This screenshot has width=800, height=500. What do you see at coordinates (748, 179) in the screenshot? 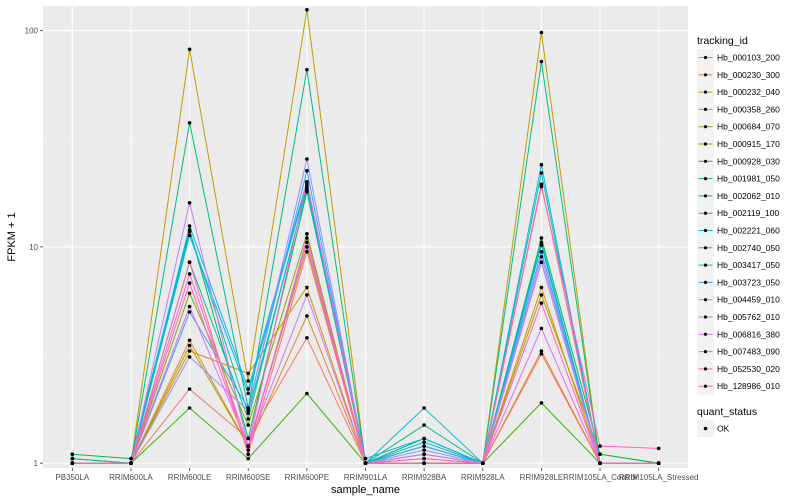
I see `legend-label: Hb_001981_050` at bounding box center [748, 179].